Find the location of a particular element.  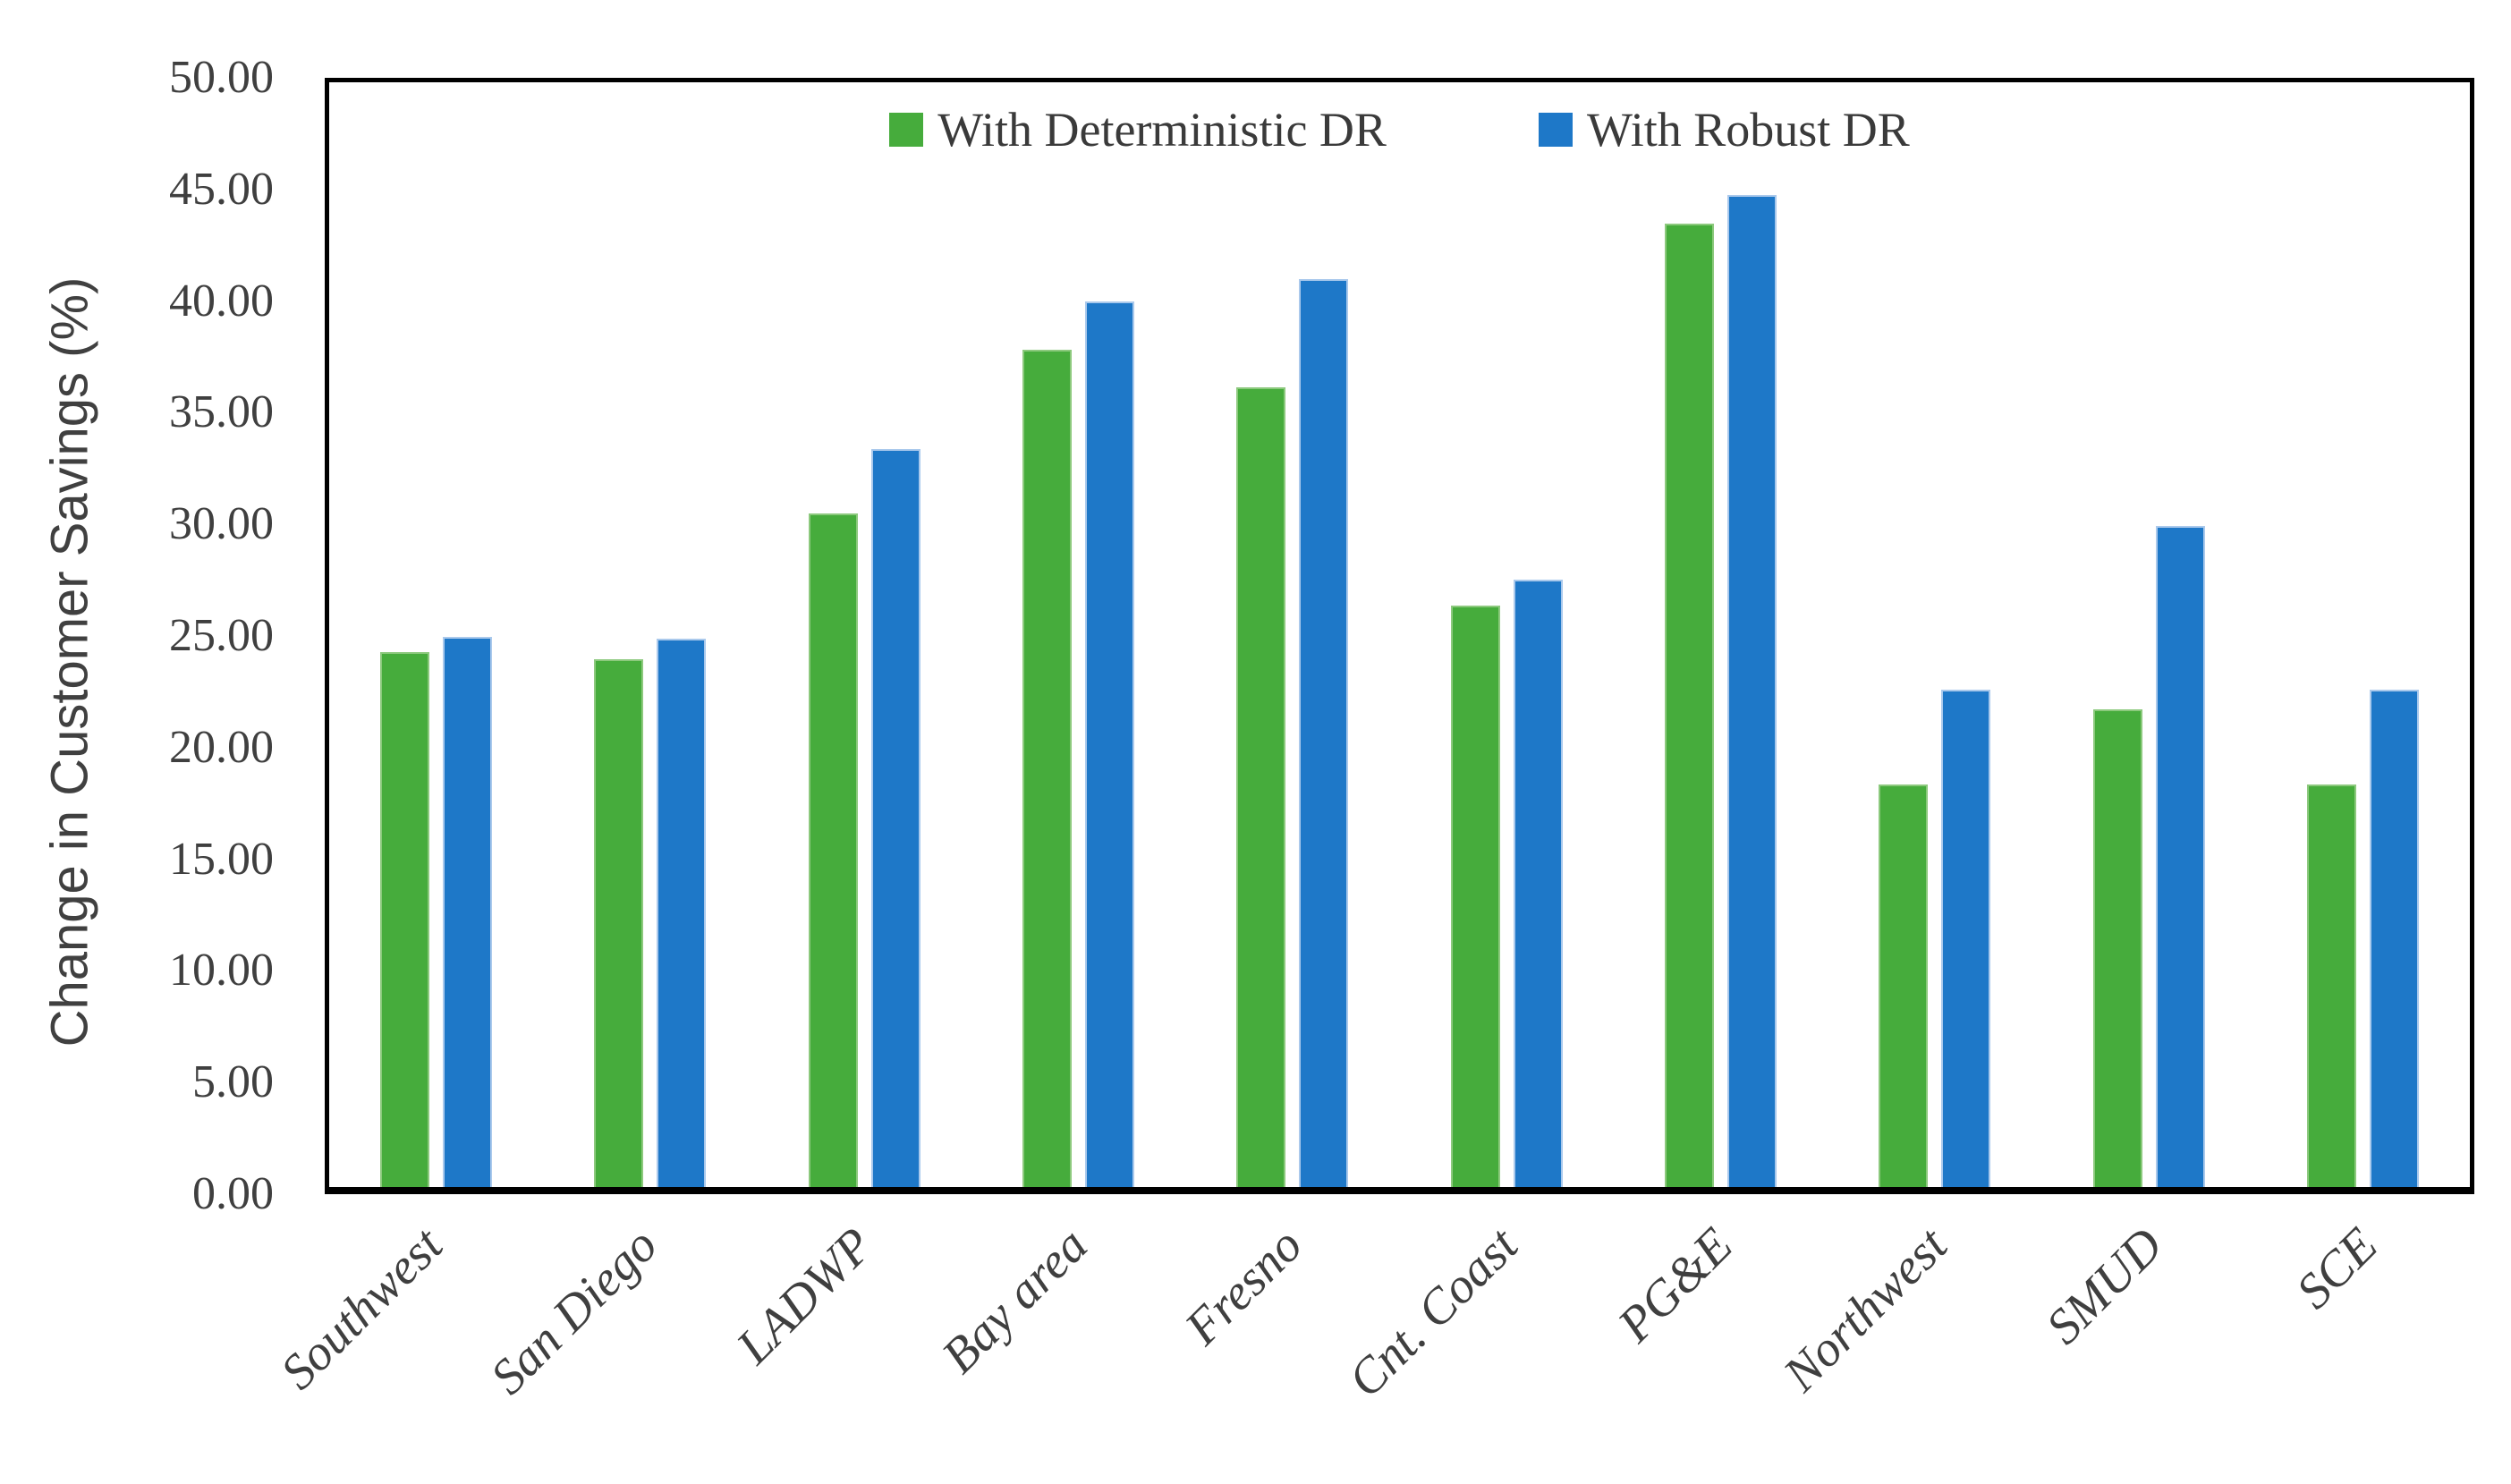

bar-with-deterministic-dr-ladwp is located at coordinates (833, 850).